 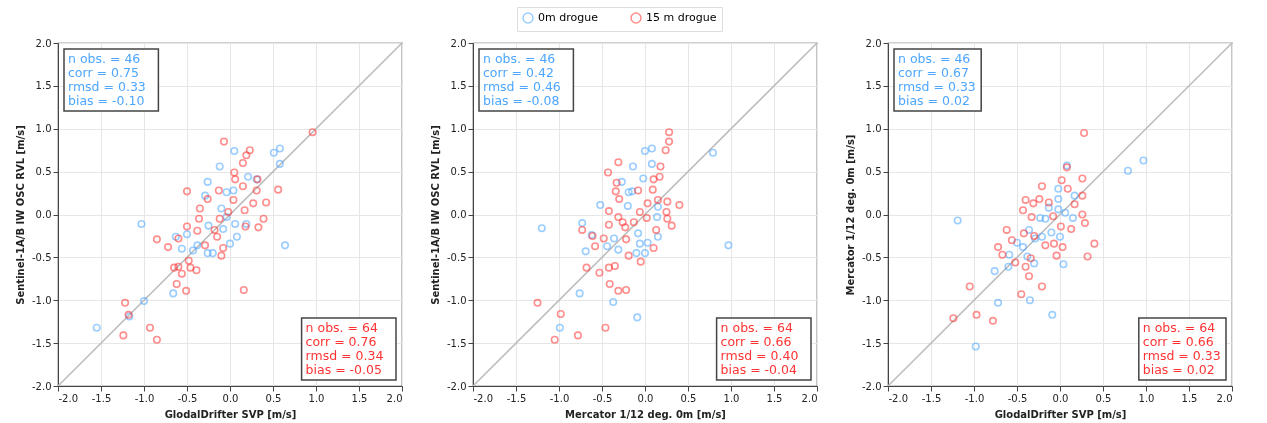 I want to click on x-axis-title: Mercator 1/12 deg. 0m [m/s], so click(x=645, y=414).